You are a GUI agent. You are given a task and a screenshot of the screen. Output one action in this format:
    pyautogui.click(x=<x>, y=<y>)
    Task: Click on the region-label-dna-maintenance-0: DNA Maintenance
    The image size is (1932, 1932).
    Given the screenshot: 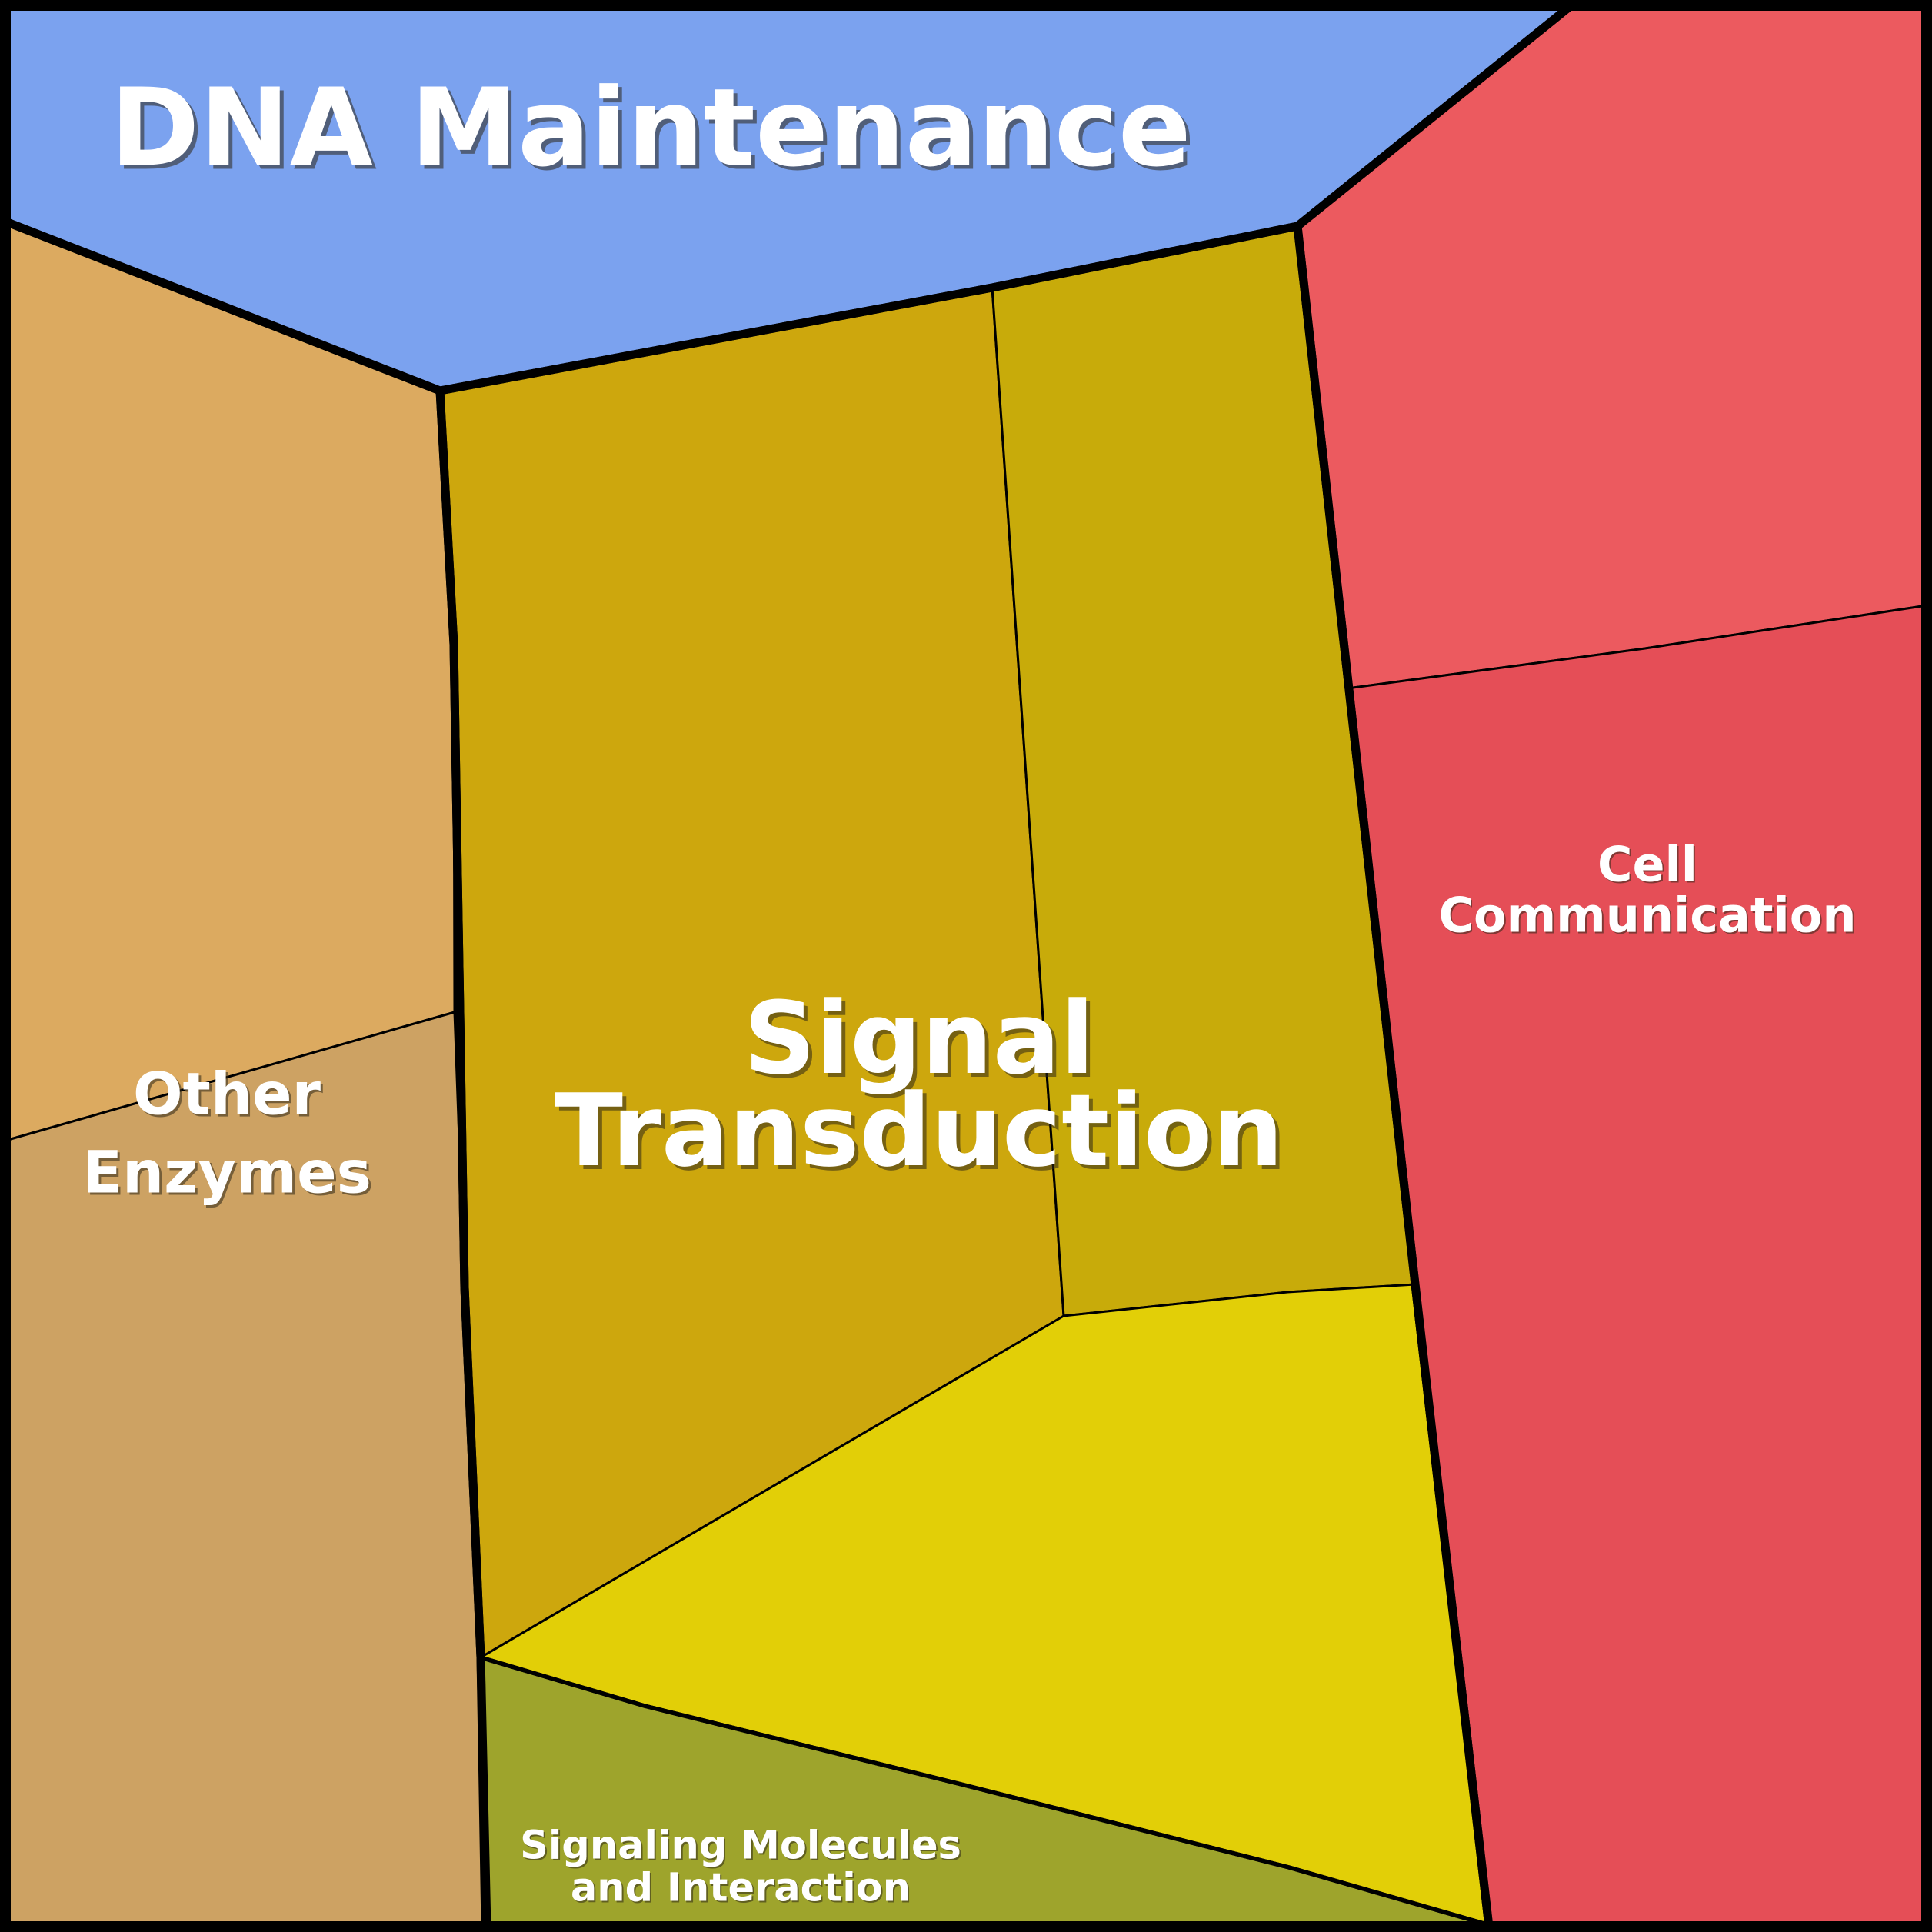 What is the action you would take?
    pyautogui.click(x=650, y=129)
    